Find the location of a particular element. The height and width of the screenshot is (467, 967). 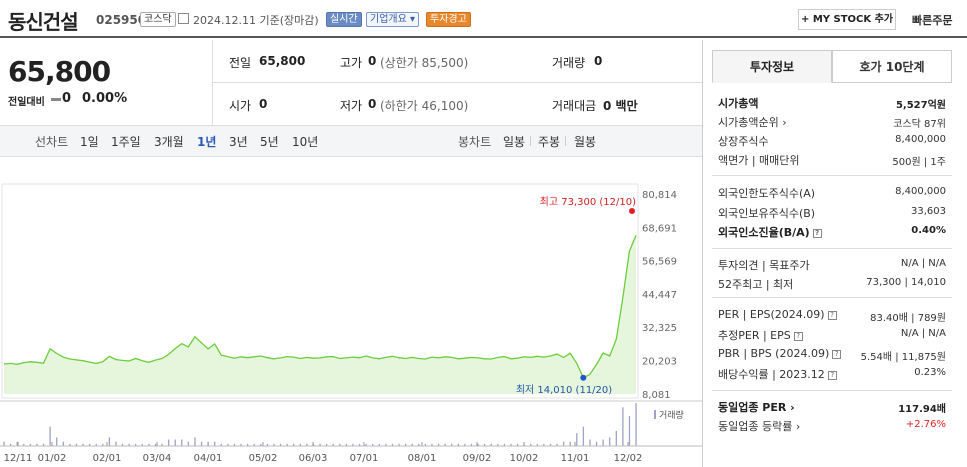

flat-change-icon is located at coordinates (56, 99).